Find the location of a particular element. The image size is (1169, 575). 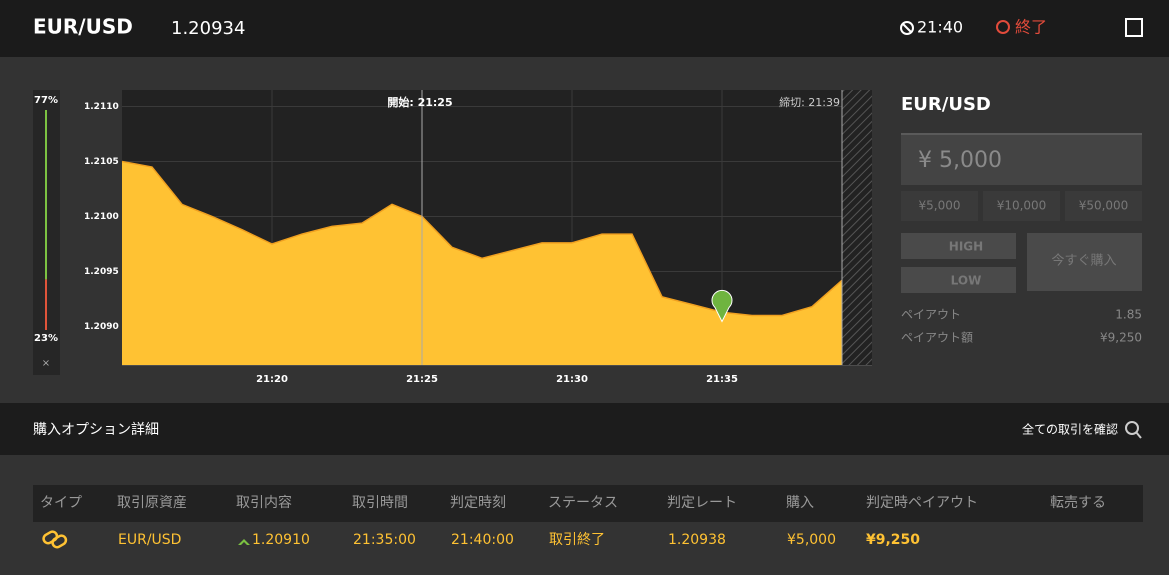

table-cell: 21:40:00 is located at coordinates (482, 540).